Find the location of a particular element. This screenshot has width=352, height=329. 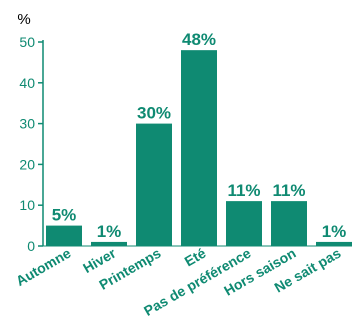

y-unit-label: % is located at coordinates (23, 19).